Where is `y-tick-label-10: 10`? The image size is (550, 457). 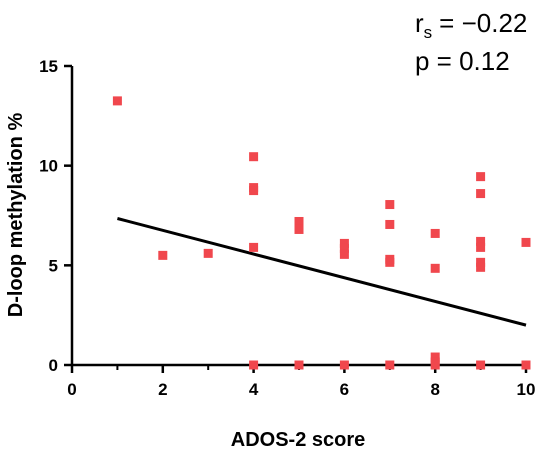
y-tick-label-10: 10 is located at coordinates (48, 166).